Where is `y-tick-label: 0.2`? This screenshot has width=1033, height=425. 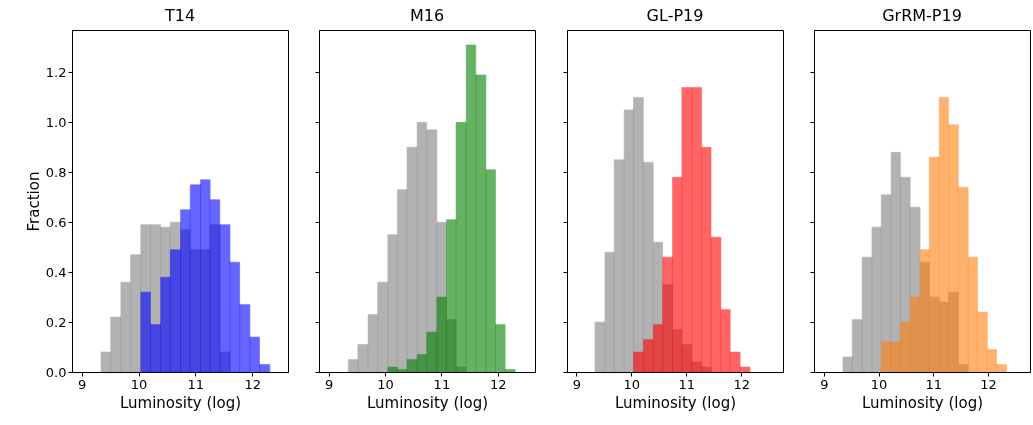
y-tick-label: 0.2 is located at coordinates (56, 322).